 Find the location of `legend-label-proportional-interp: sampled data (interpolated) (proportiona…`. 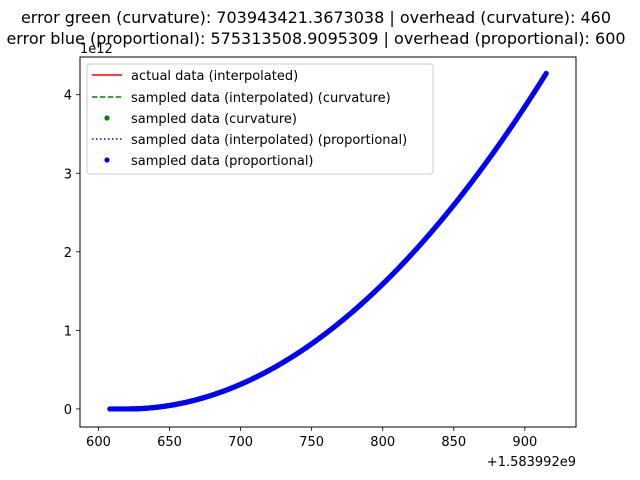

legend-label-proportional-interp: sampled data (interpolated) (proportiona… is located at coordinates (269, 140).